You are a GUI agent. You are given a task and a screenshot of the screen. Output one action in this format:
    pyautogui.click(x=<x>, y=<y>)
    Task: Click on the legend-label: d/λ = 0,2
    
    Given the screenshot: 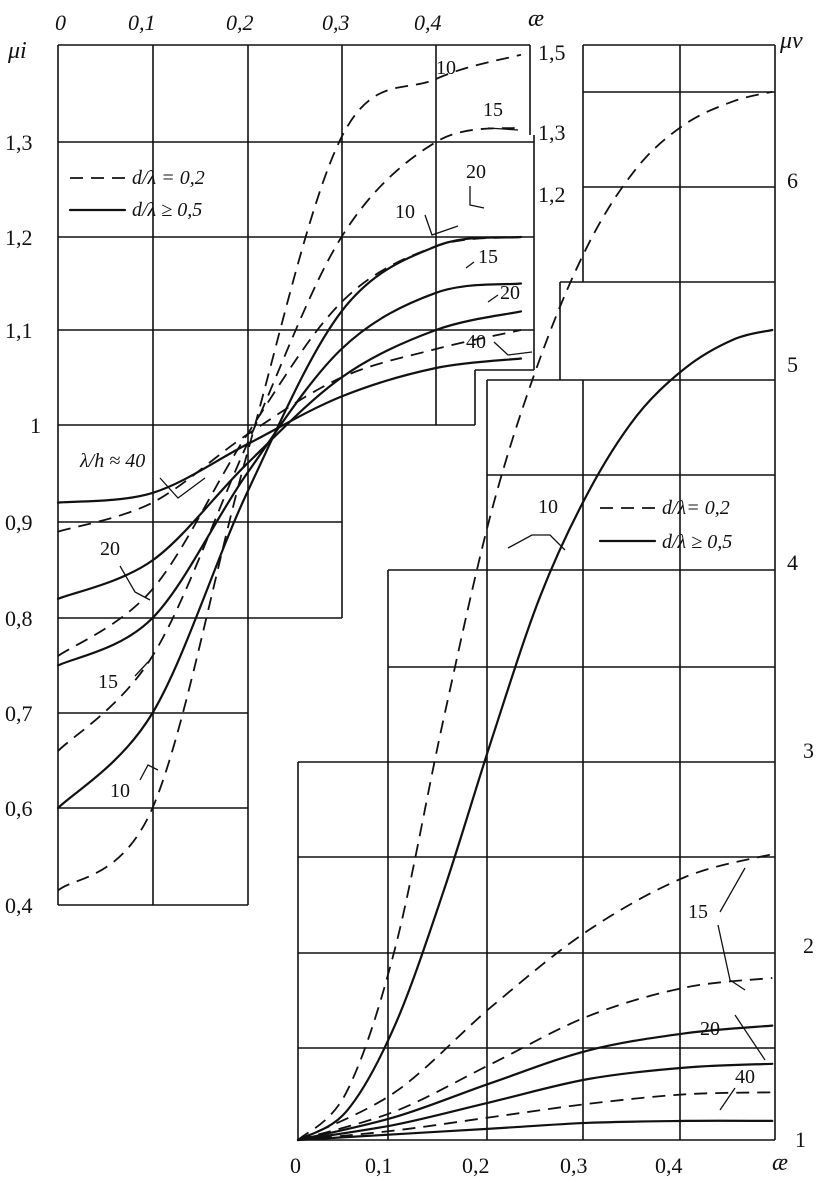 What is the action you would take?
    pyautogui.click(x=168, y=178)
    